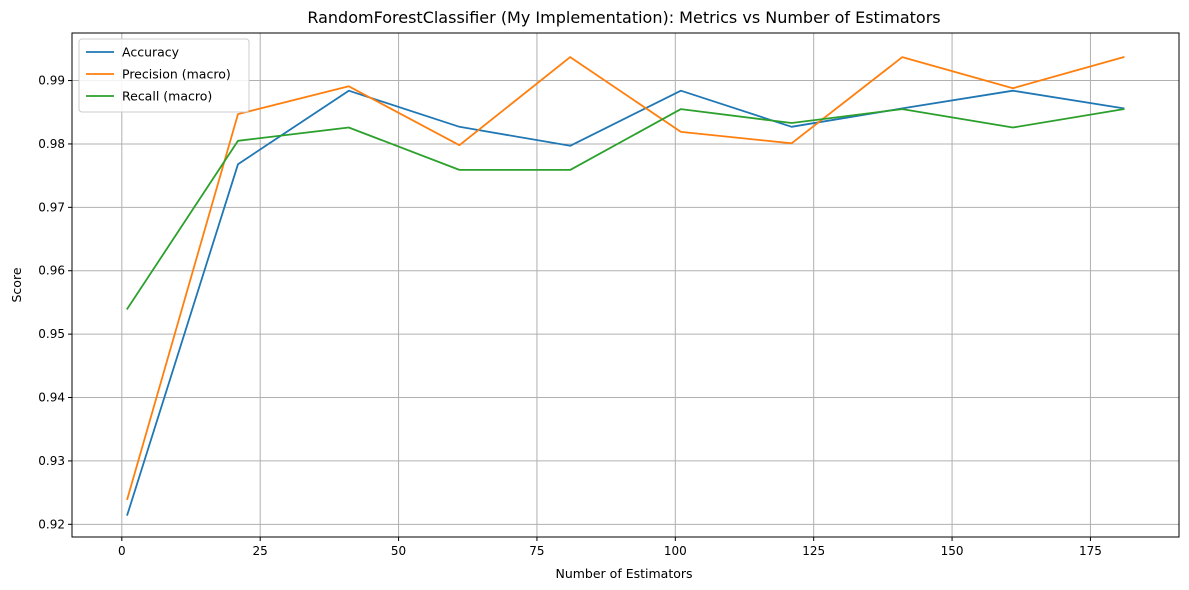  What do you see at coordinates (260, 551) in the screenshot?
I see `x-tick-label: 25` at bounding box center [260, 551].